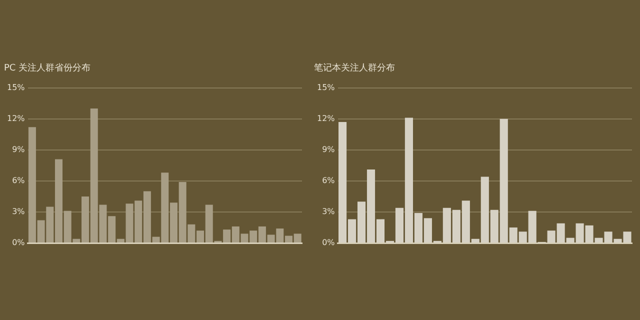 The image size is (640, 320). I want to click on chart-title: PC 关注人群省份分布, so click(47, 68).